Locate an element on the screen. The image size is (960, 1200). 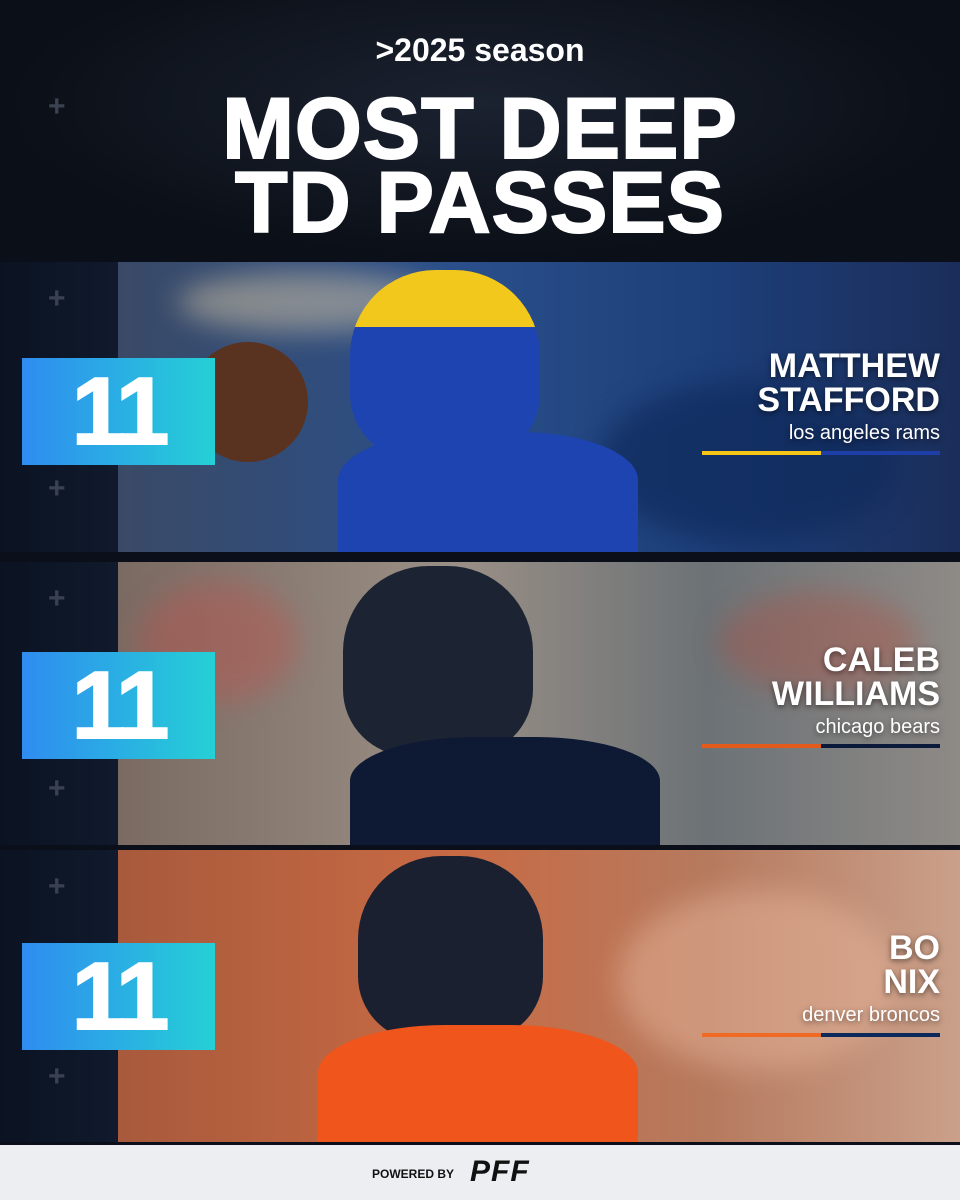
title: MOST DEEP is located at coordinates (479, 129).